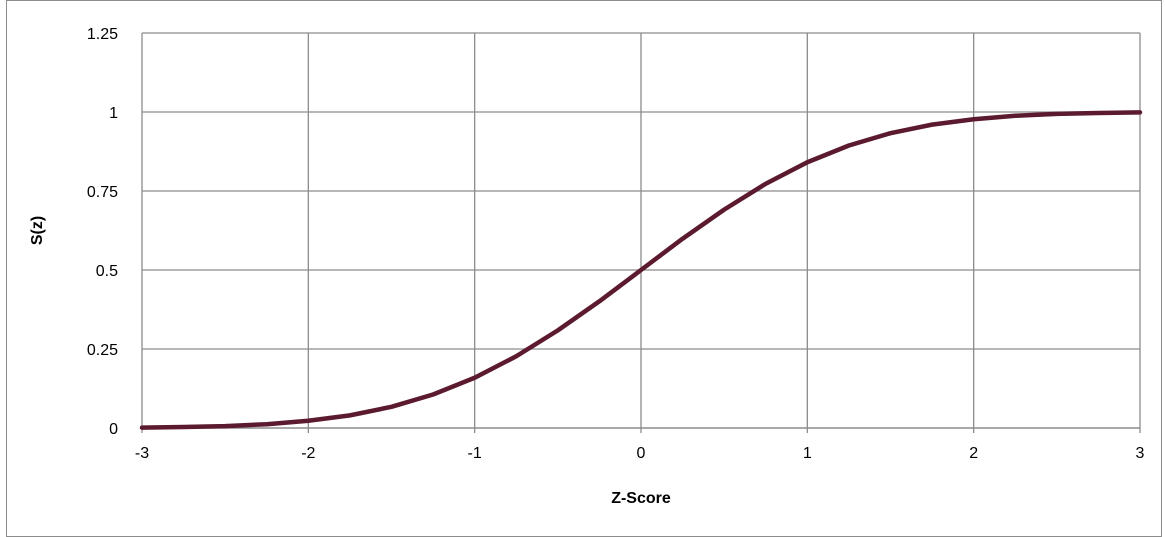 The width and height of the screenshot is (1165, 537). Describe the element at coordinates (37, 230) in the screenshot. I see `y-axis-title: S(z)` at that location.